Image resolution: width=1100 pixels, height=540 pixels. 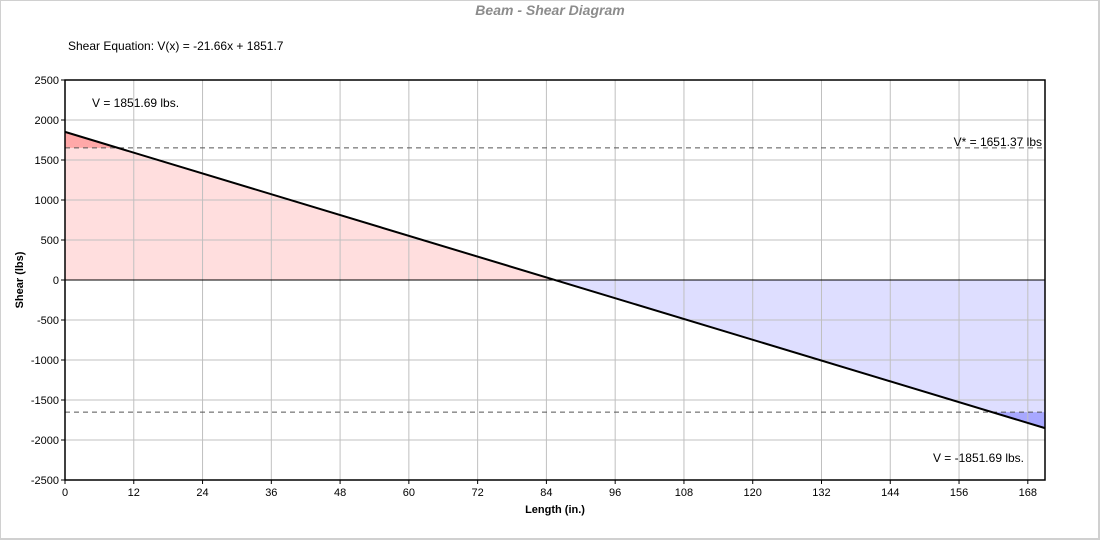 I want to click on x-tick-label: 24, so click(x=202, y=493).